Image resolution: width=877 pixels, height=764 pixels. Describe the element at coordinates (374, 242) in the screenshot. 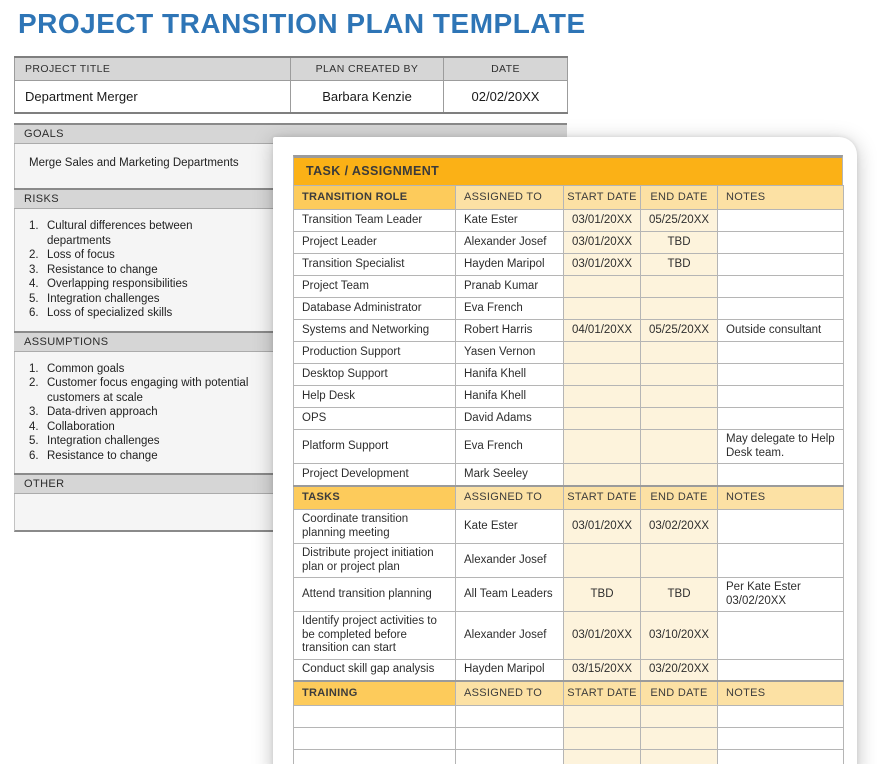

I see `cell-task: Project Leader` at that location.